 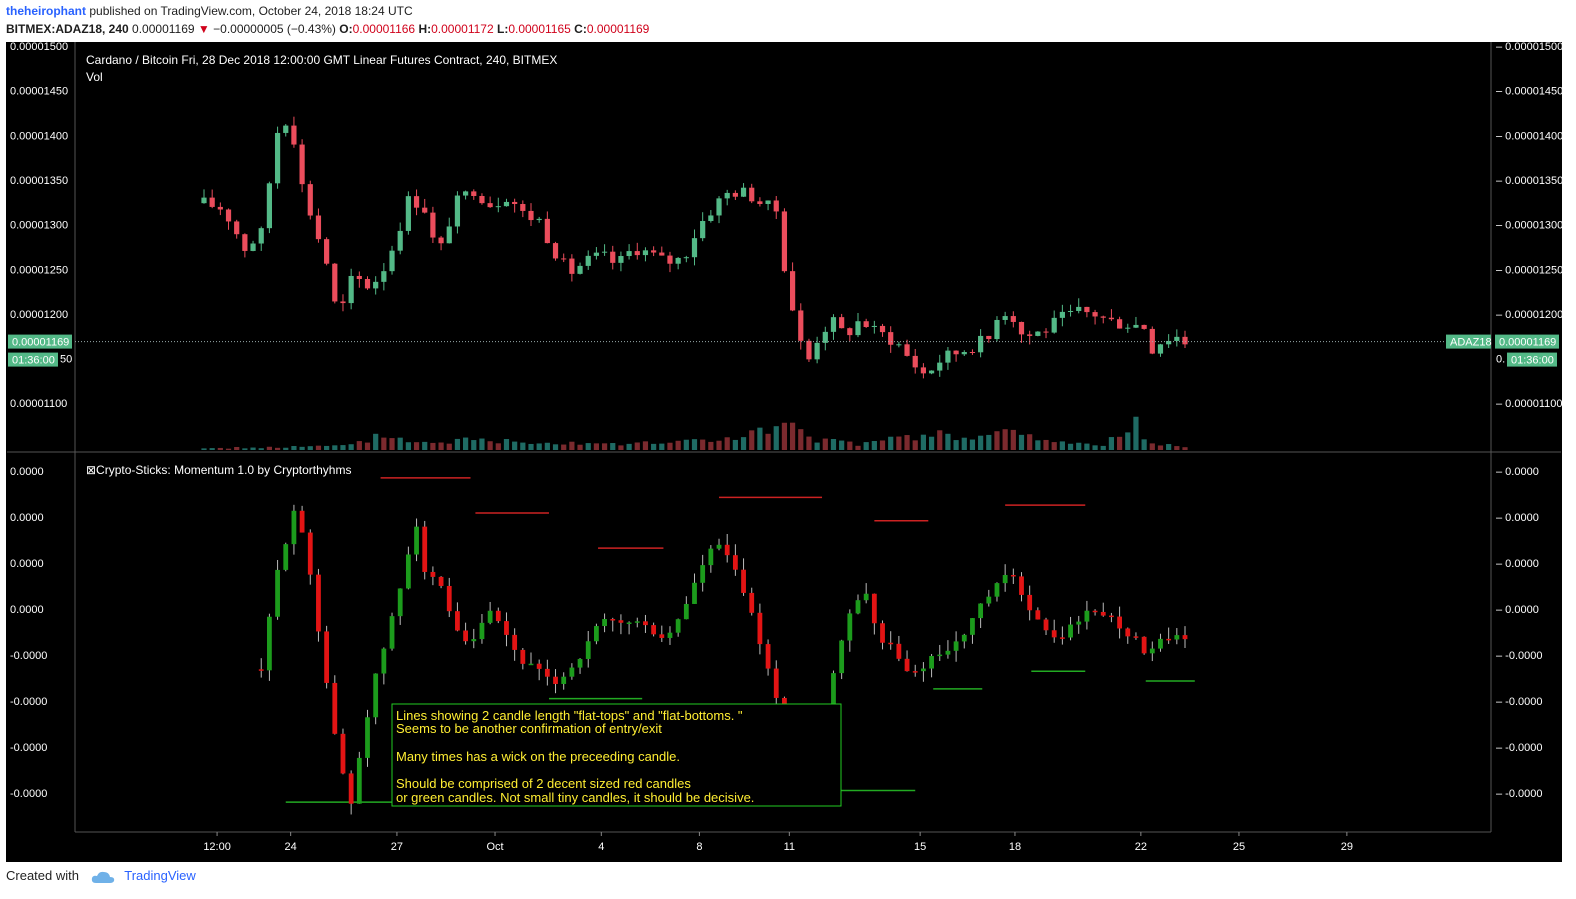 What do you see at coordinates (1527, 343) in the screenshot?
I see `last-price-text-right: 0.00001169` at bounding box center [1527, 343].